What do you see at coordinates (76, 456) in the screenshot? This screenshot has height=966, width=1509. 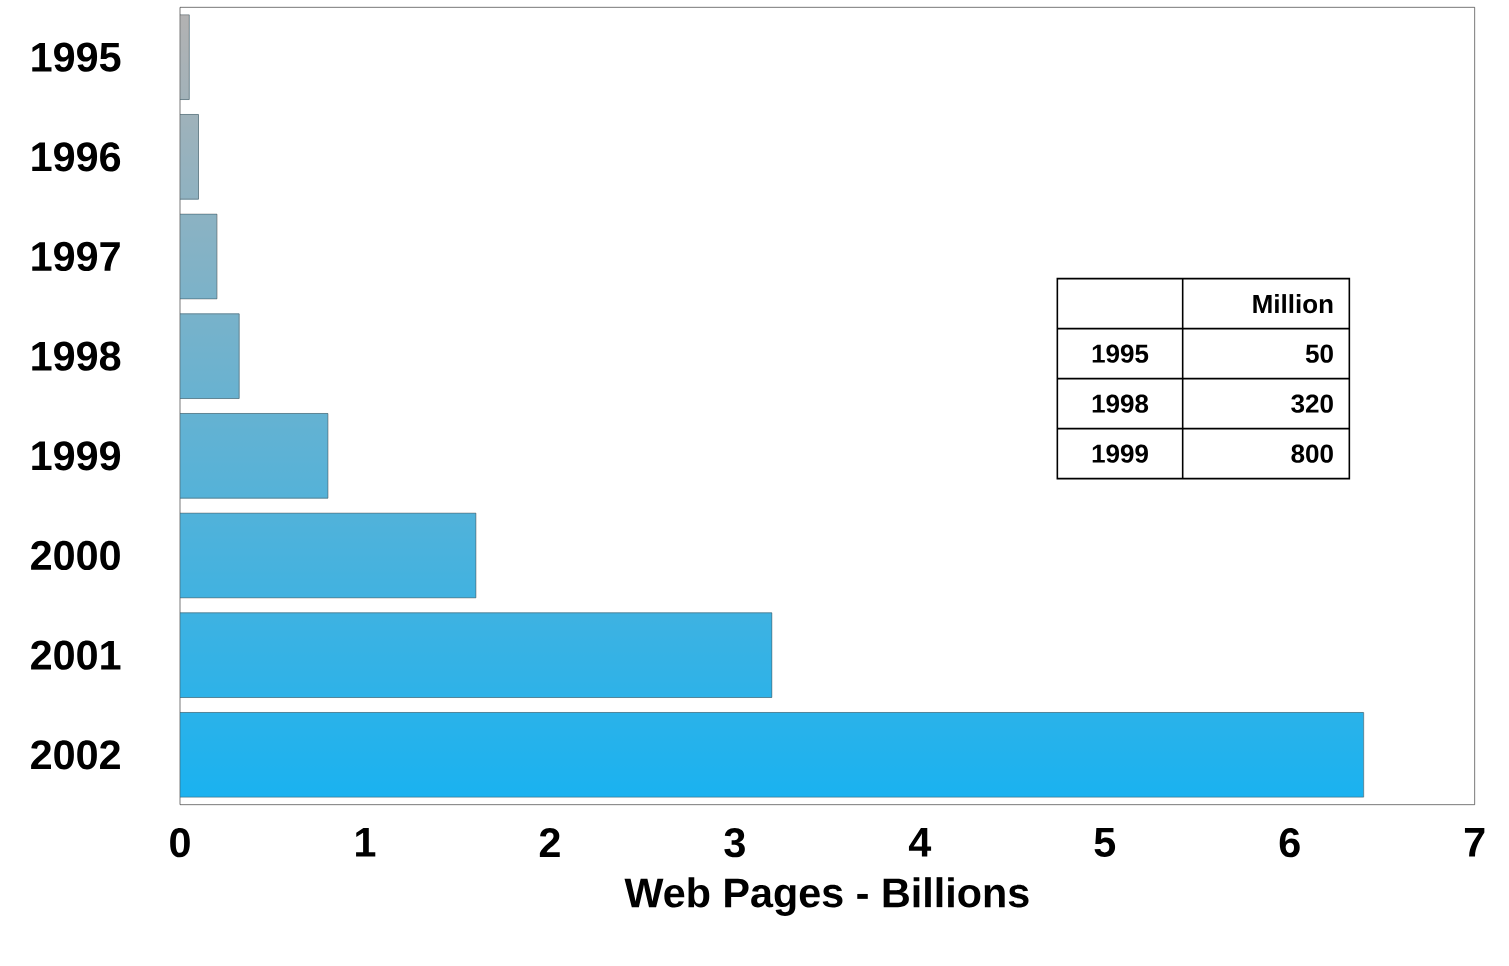 I see `y-tick-label: 1999` at bounding box center [76, 456].